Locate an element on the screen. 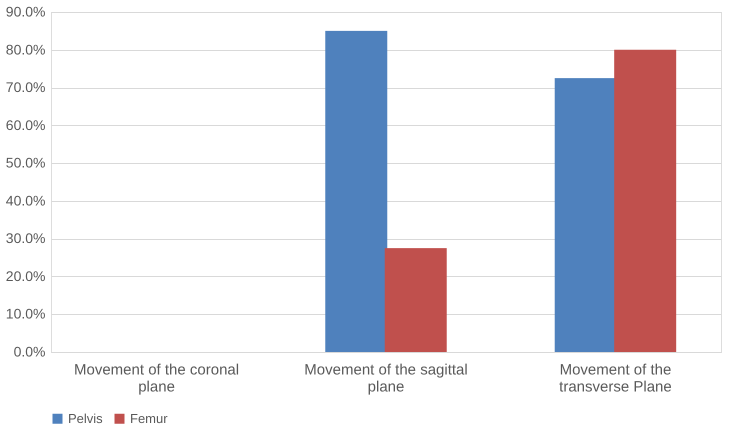 The width and height of the screenshot is (744, 447). y-tick-label: 40.0% is located at coordinates (26, 200).